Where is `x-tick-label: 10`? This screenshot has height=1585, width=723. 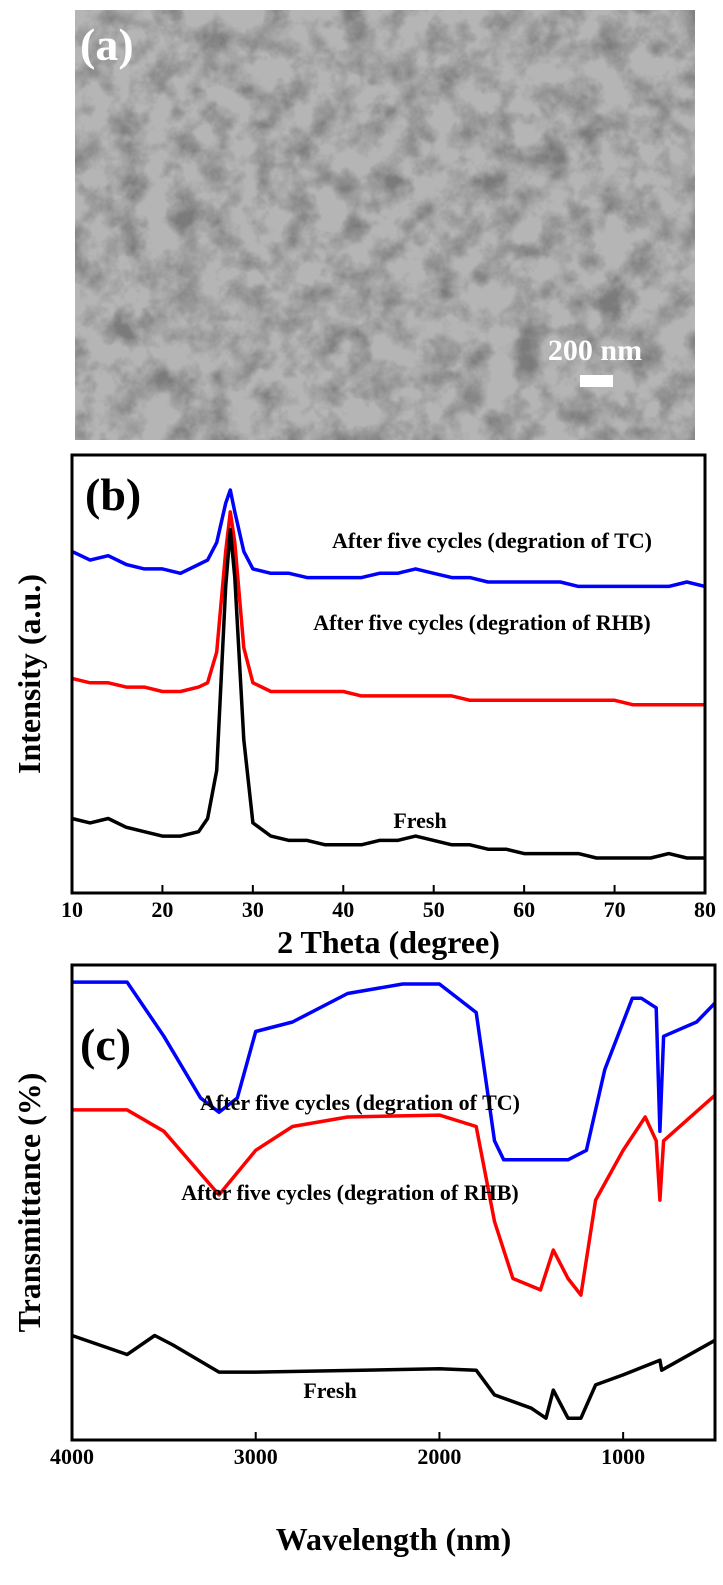
x-tick-label: 10 is located at coordinates (72, 909).